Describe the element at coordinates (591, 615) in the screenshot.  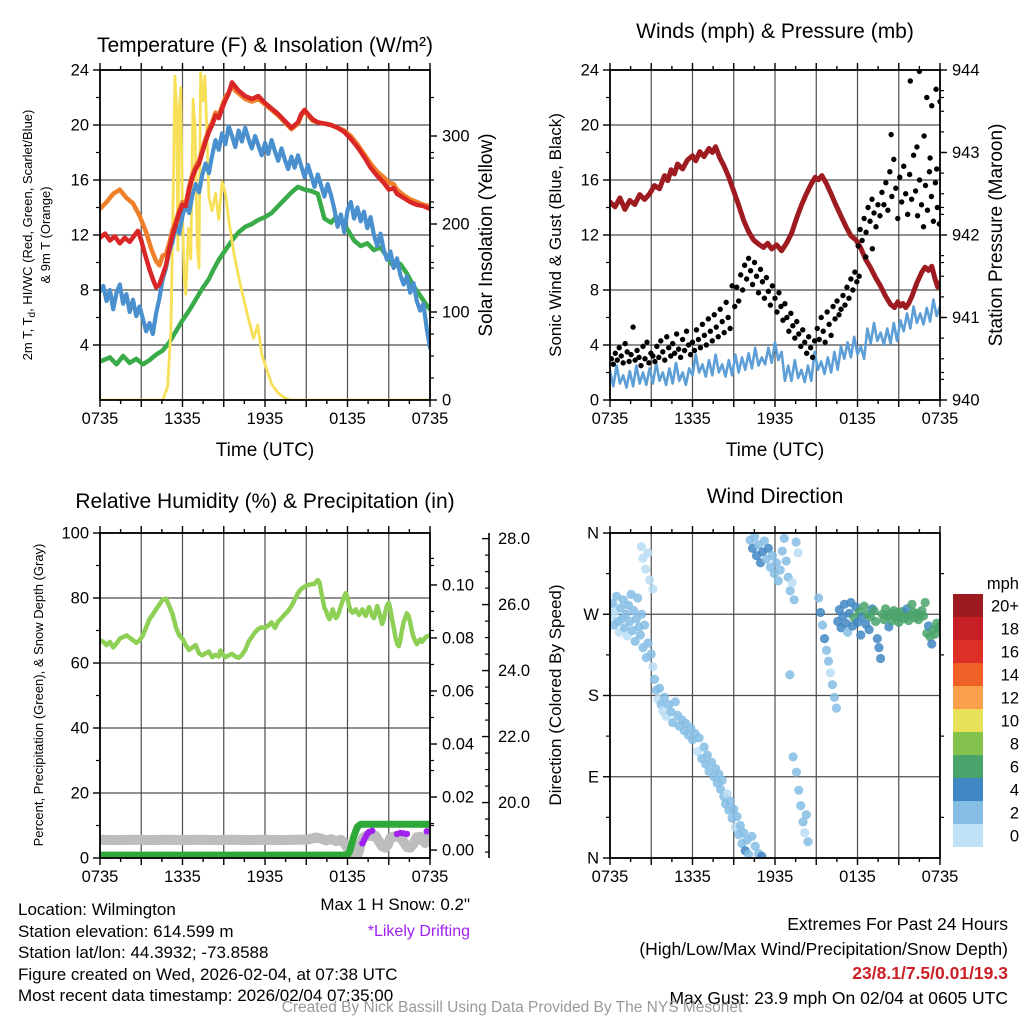
I see `svg-text: W` at that location.